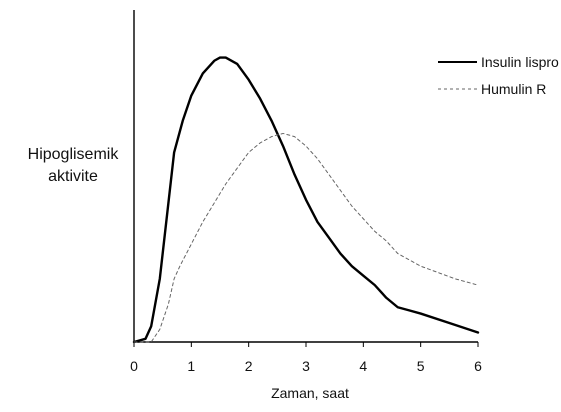 The width and height of the screenshot is (561, 412). I want to click on x-ticks: 0 1 2 3 4 5 6, so click(306, 358).